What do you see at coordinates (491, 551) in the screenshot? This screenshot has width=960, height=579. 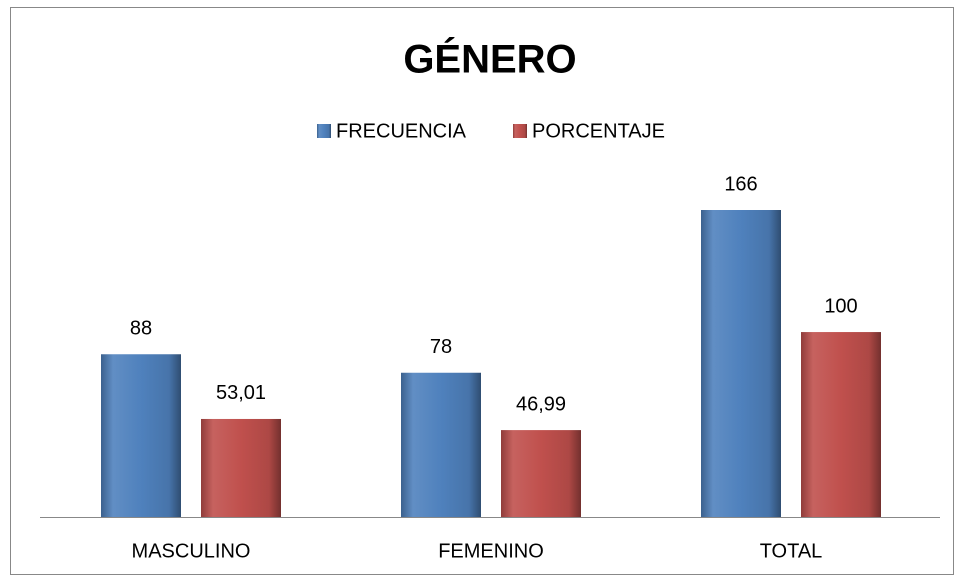 I see `x-tick-label: FEMENINO` at bounding box center [491, 551].